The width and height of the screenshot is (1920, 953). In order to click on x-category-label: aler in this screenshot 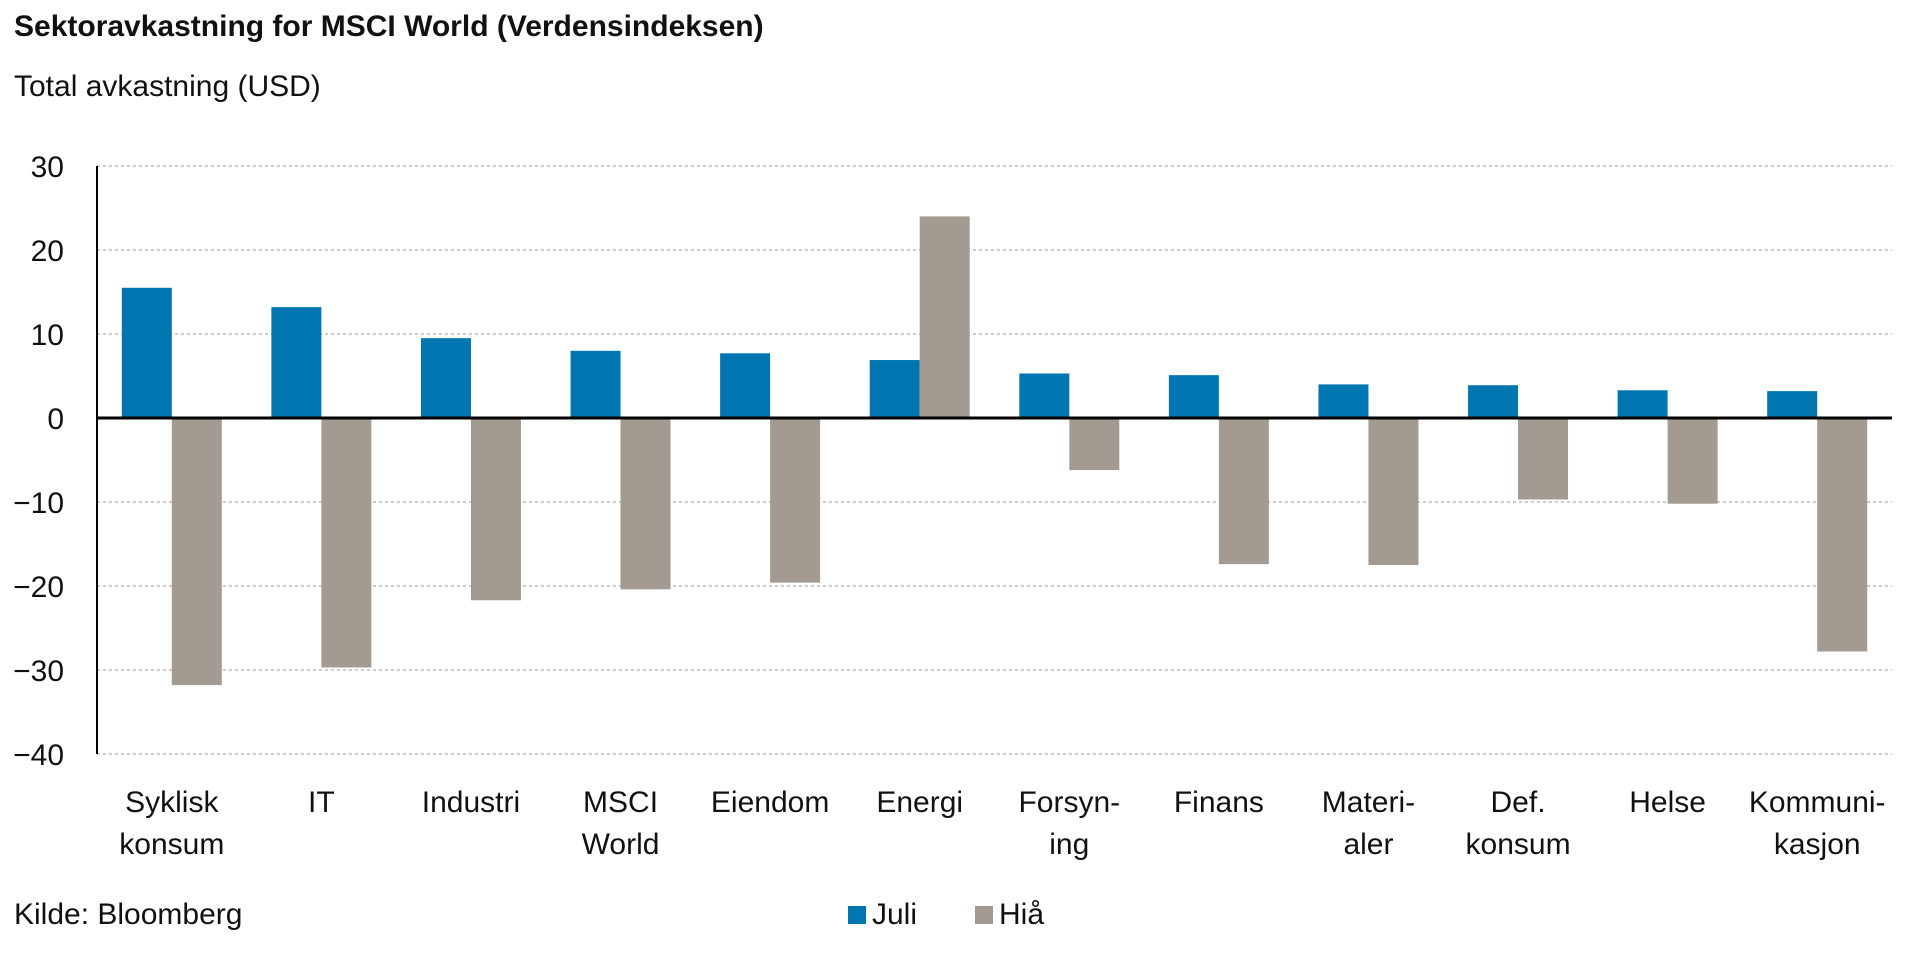, I will do `click(1368, 844)`.